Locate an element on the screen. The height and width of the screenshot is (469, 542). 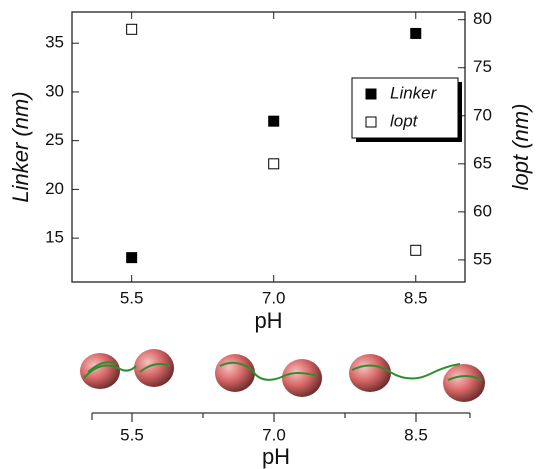
illustration-tick-label: 7.0 is located at coordinates (274, 434).